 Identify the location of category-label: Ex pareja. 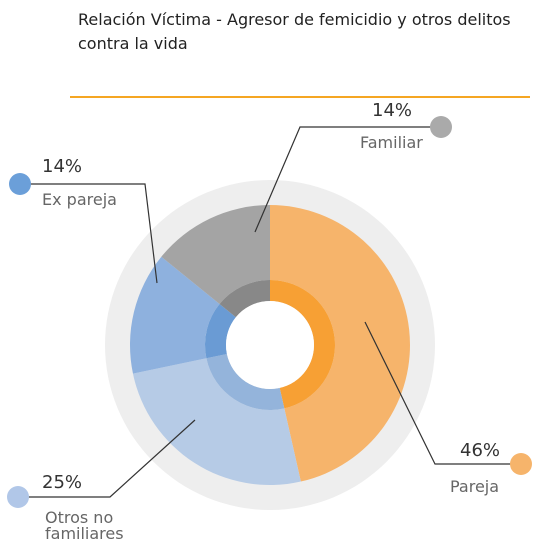
(79, 199).